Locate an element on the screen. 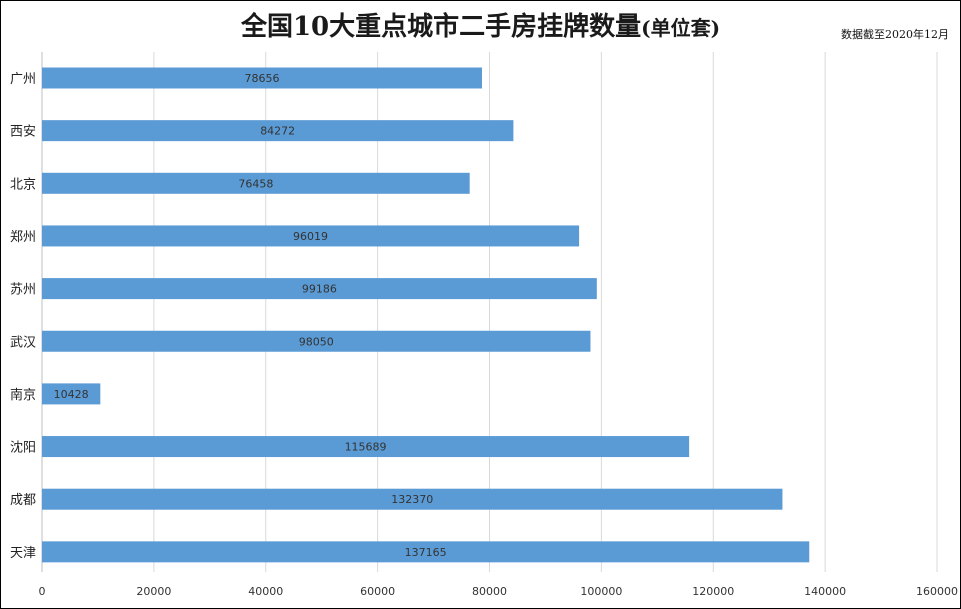 The width and height of the screenshot is (961, 609). data-label-4: 99186 is located at coordinates (319, 289).